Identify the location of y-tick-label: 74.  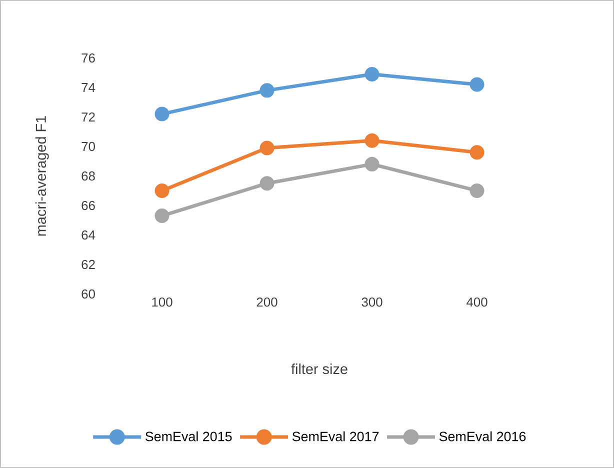
(89, 87).